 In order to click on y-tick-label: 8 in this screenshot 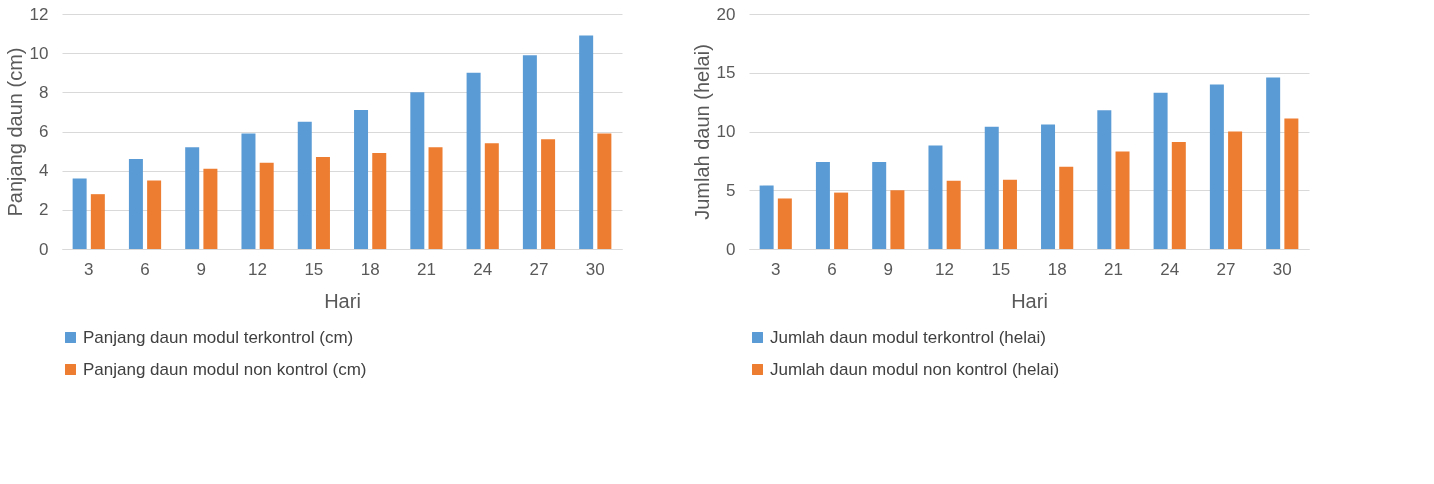, I will do `click(44, 92)`.